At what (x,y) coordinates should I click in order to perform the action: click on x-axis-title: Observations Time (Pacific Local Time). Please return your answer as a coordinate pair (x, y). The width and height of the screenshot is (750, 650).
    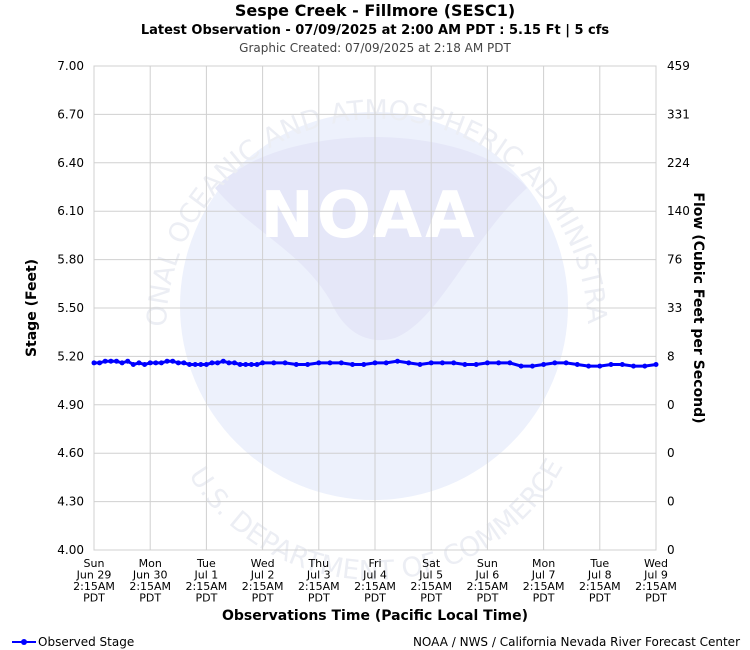
    Looking at the image, I should click on (375, 616).